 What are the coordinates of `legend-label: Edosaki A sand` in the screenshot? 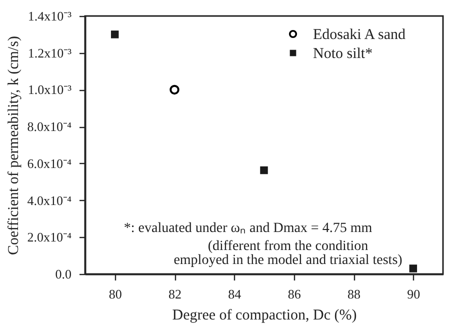 It's located at (359, 35).